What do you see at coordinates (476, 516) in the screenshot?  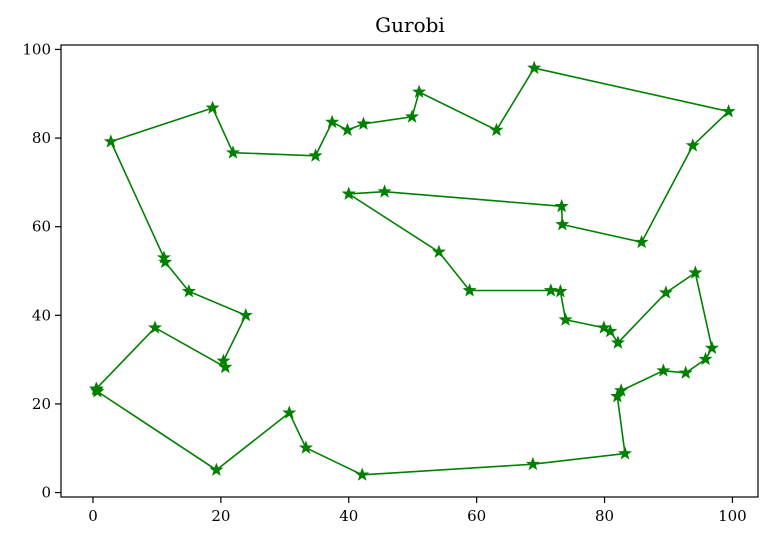 I see `x-tick-label: 60` at bounding box center [476, 516].